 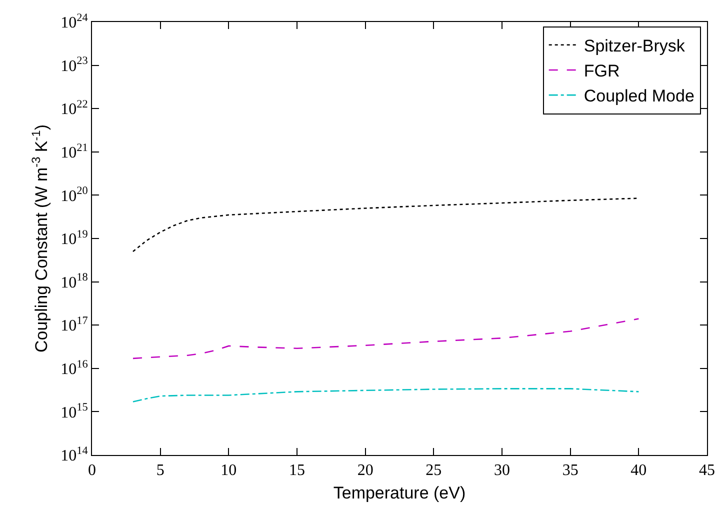 What do you see at coordinates (635, 46) in the screenshot?
I see `legend-label: Spitzer-Brysk` at bounding box center [635, 46].